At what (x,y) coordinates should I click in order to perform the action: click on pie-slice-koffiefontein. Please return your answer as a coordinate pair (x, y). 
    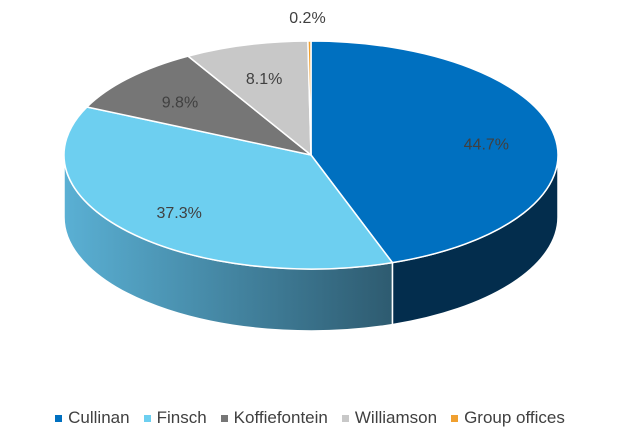
    Looking at the image, I should click on (199, 105).